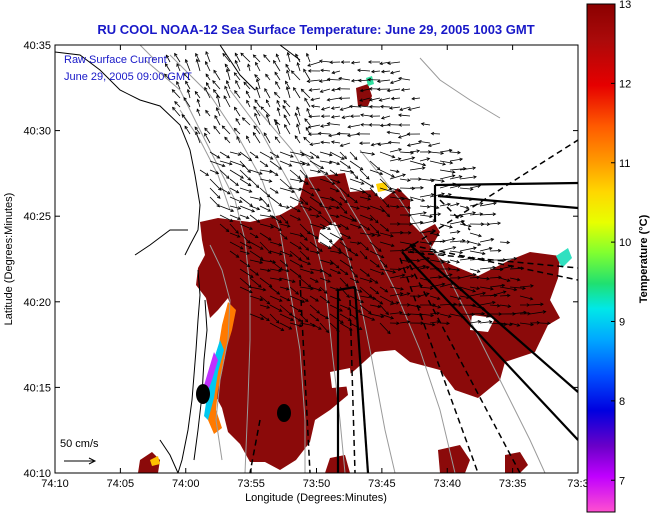  What do you see at coordinates (92, 461) in the screenshot?
I see `scale-arrow-head` at bounding box center [92, 461].